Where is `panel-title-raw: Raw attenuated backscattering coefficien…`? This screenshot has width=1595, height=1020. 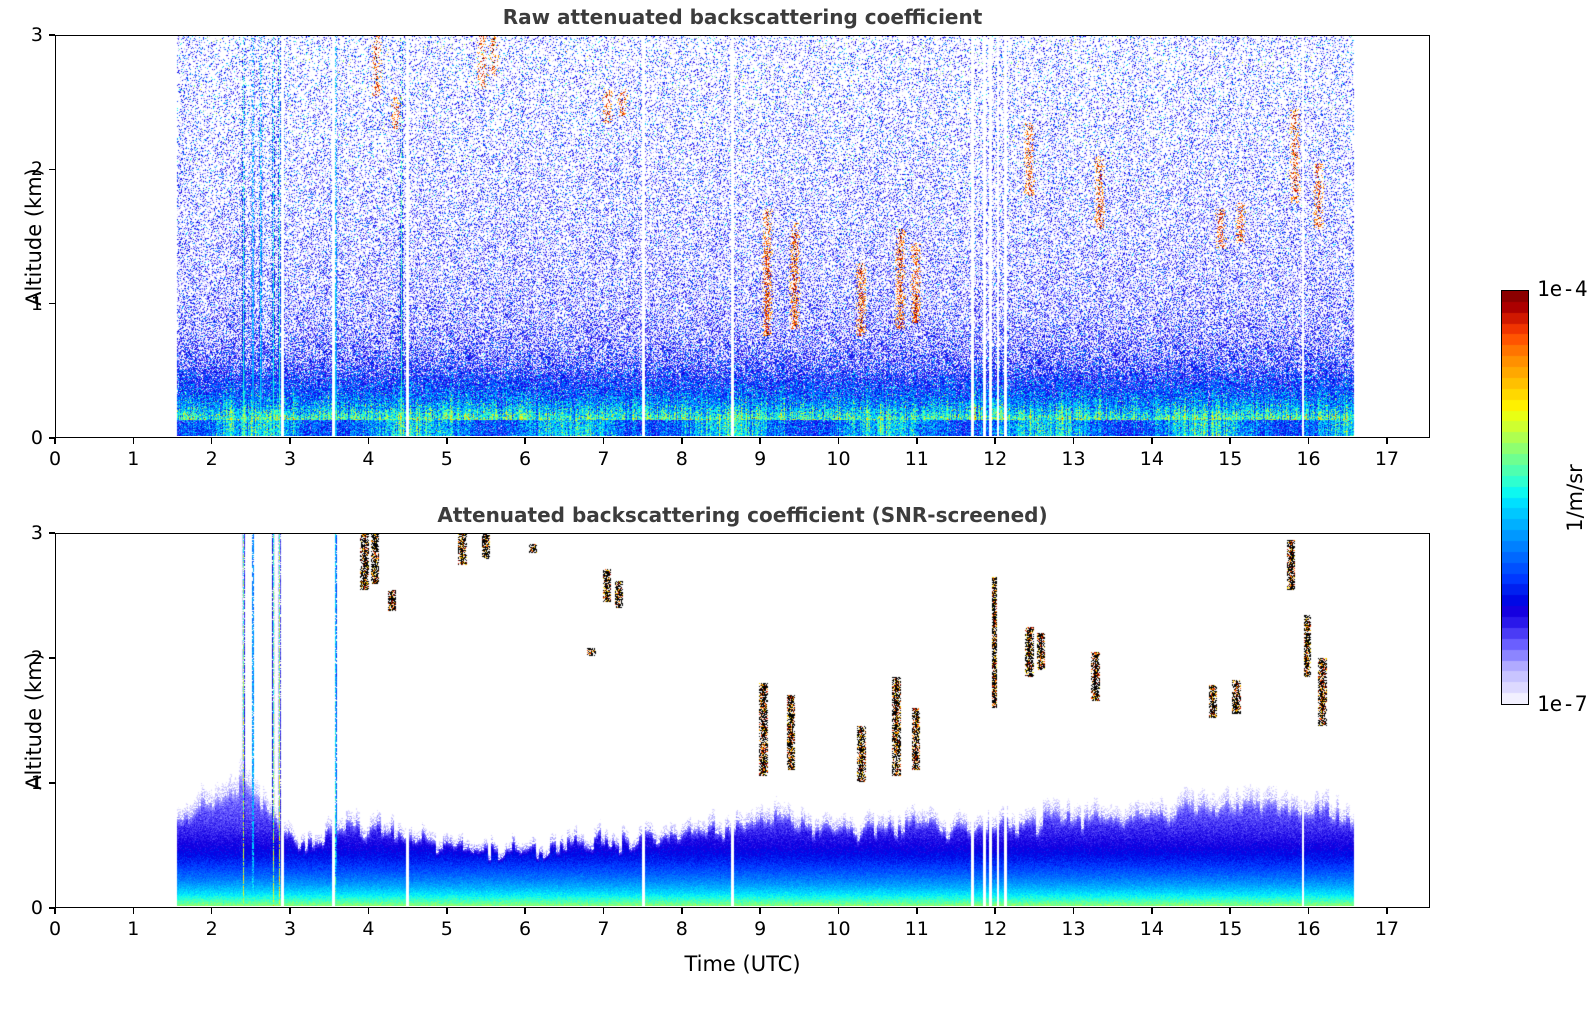 panel-title-raw: Raw attenuated backscattering coefficien… is located at coordinates (742, 17).